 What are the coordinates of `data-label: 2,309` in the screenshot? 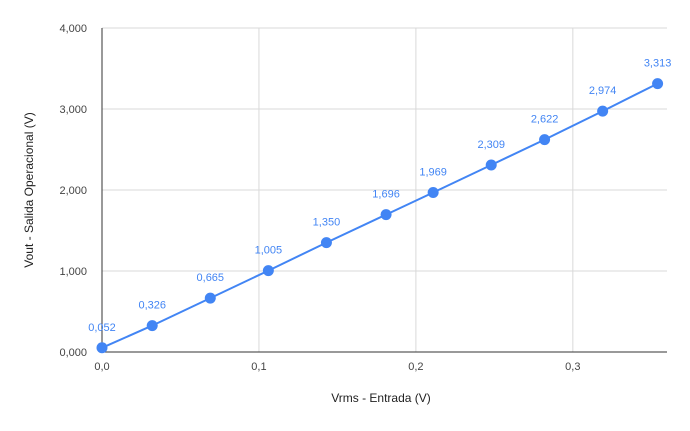 It's located at (491, 145).